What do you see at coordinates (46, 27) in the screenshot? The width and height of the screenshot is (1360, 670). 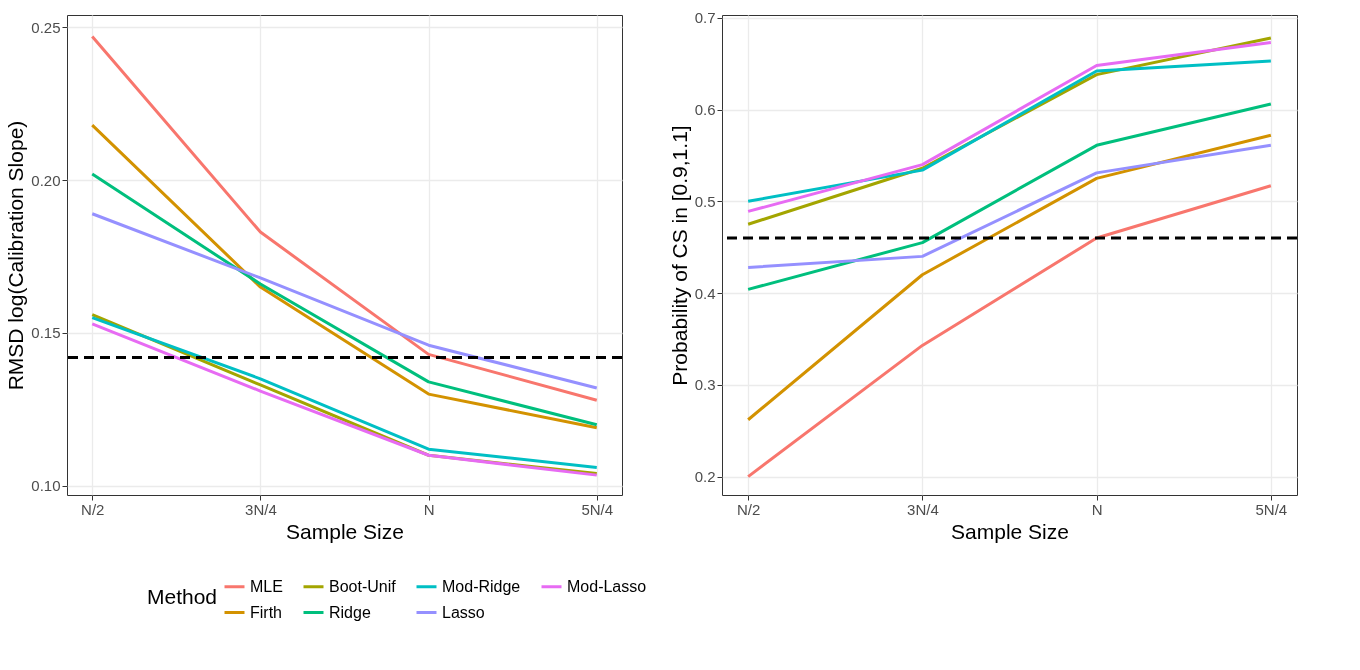 I see `y-tick-label: 0.25` at bounding box center [46, 27].